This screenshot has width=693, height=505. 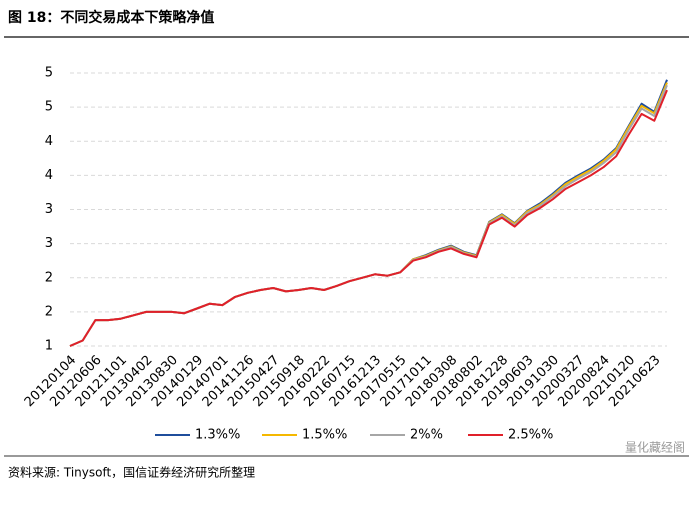 What do you see at coordinates (131, 472) in the screenshot?
I see `source-note: 资料来源: Tinysoft，国信证券经济研究所整理` at bounding box center [131, 472].